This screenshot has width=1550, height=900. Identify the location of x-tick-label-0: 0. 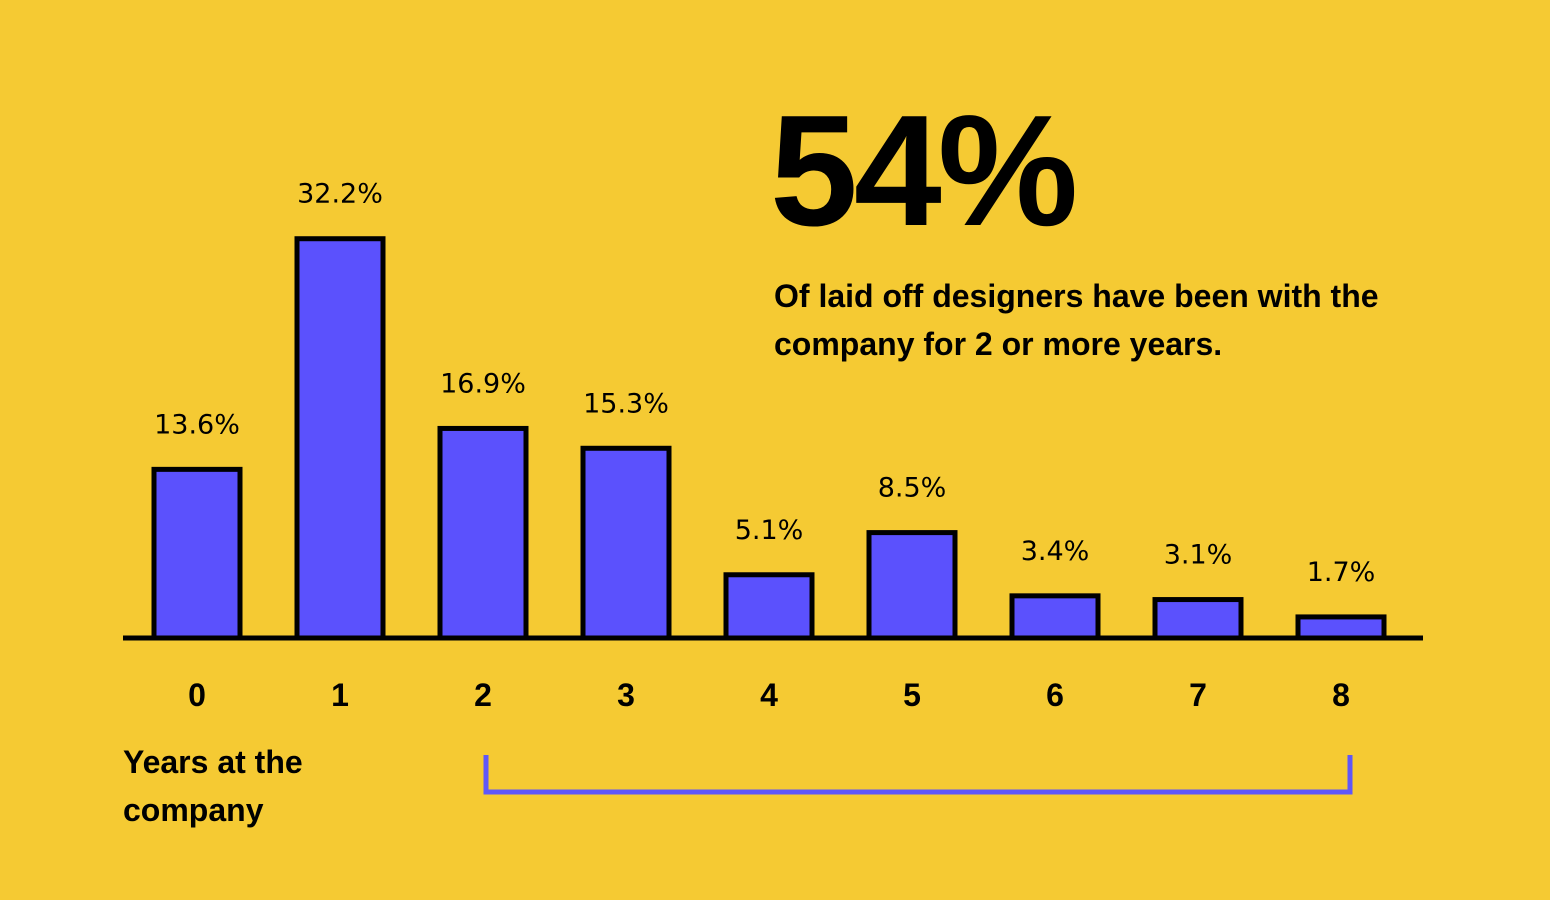
(197, 695).